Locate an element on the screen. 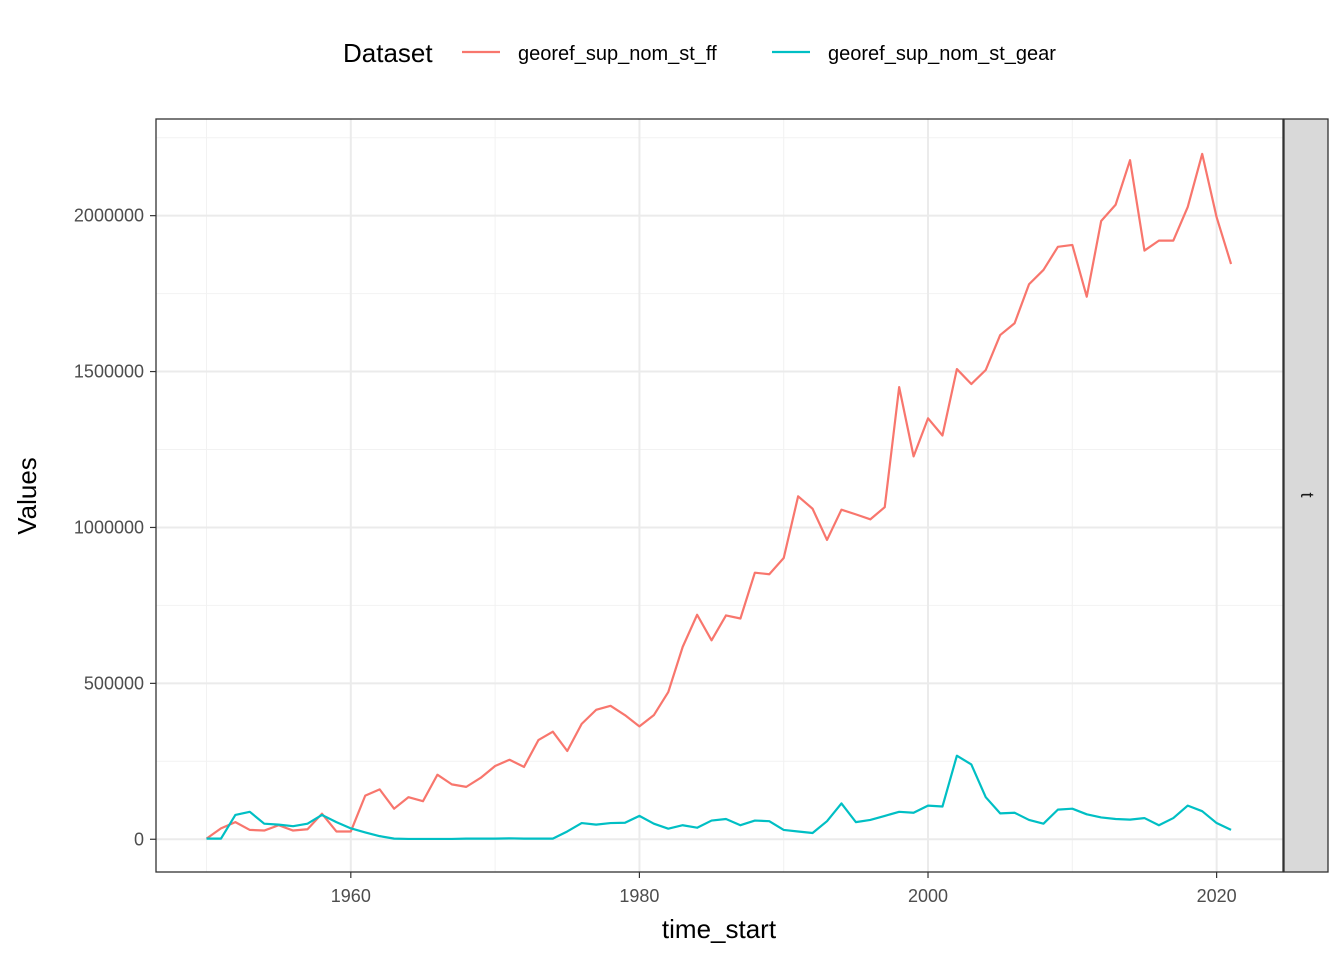  x-tick-label: 1980 is located at coordinates (639, 896).